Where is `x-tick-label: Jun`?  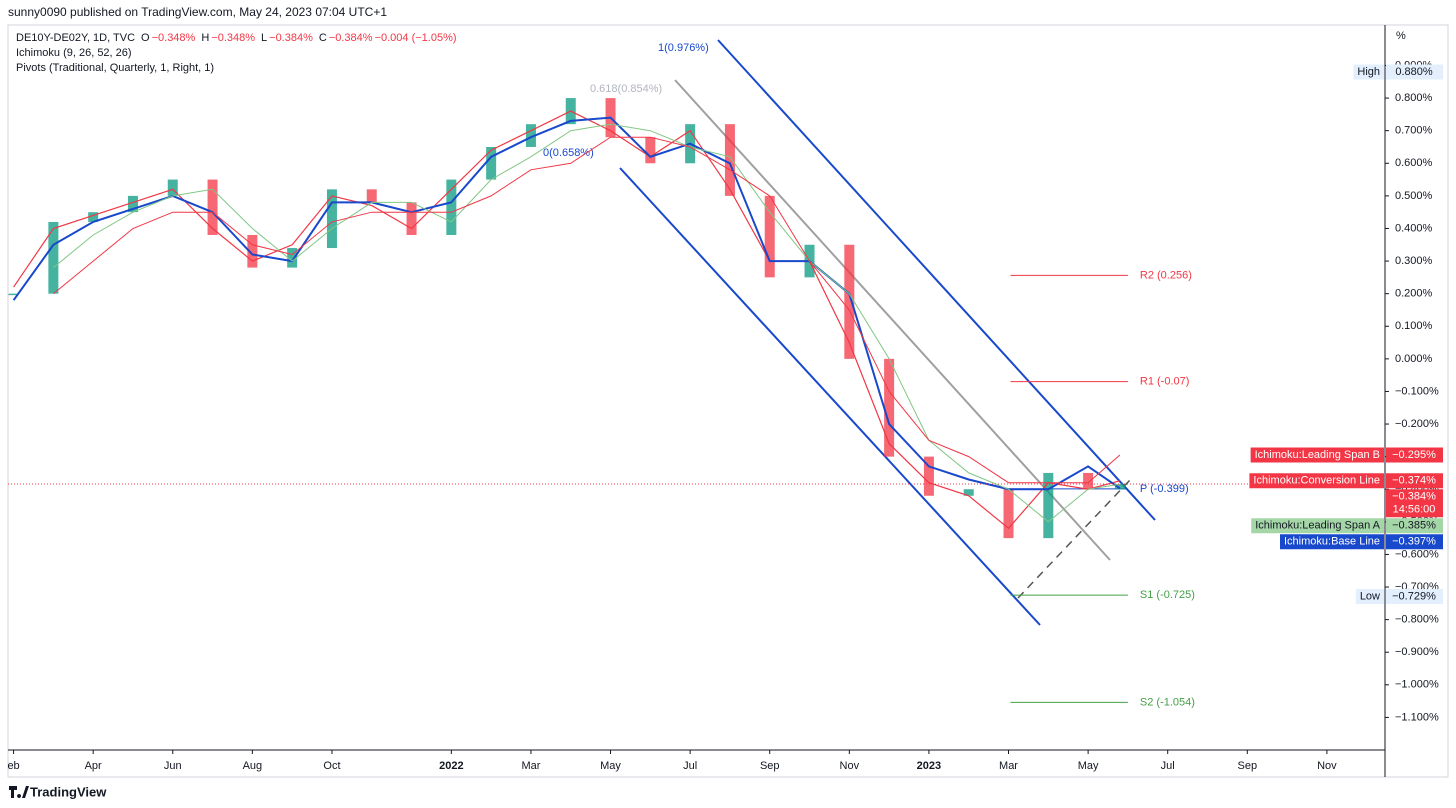
x-tick-label: Jun is located at coordinates (173, 766).